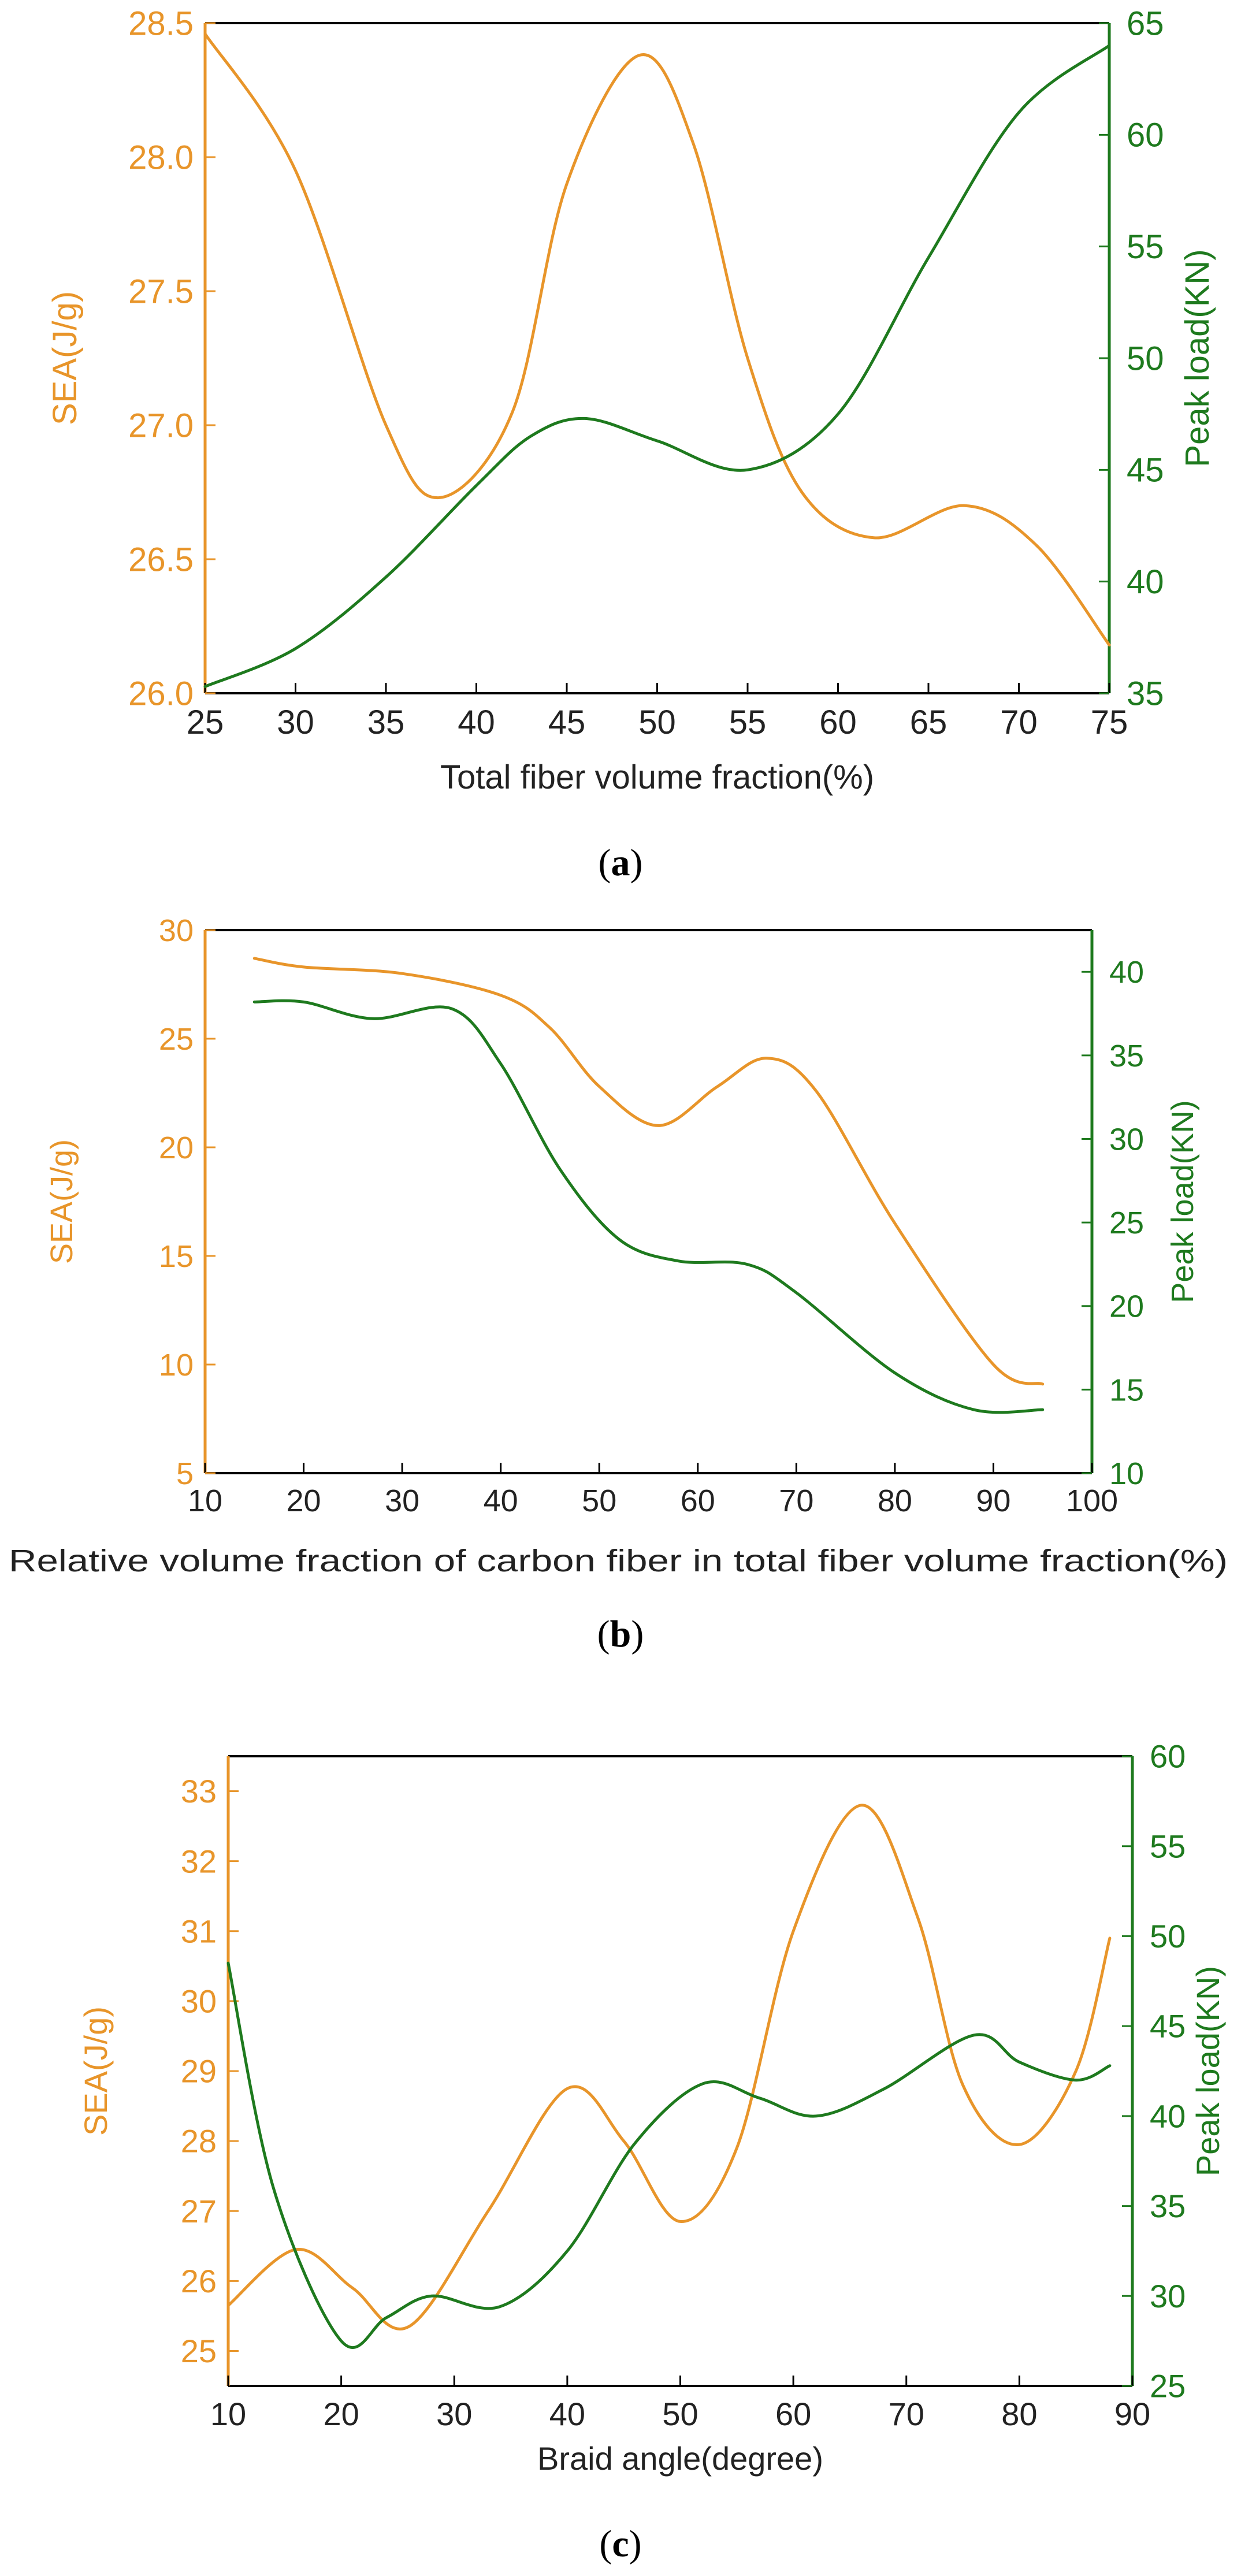 This screenshot has width=1241, height=2576. I want to click on left-y-tick-label: 15, so click(176, 1256).